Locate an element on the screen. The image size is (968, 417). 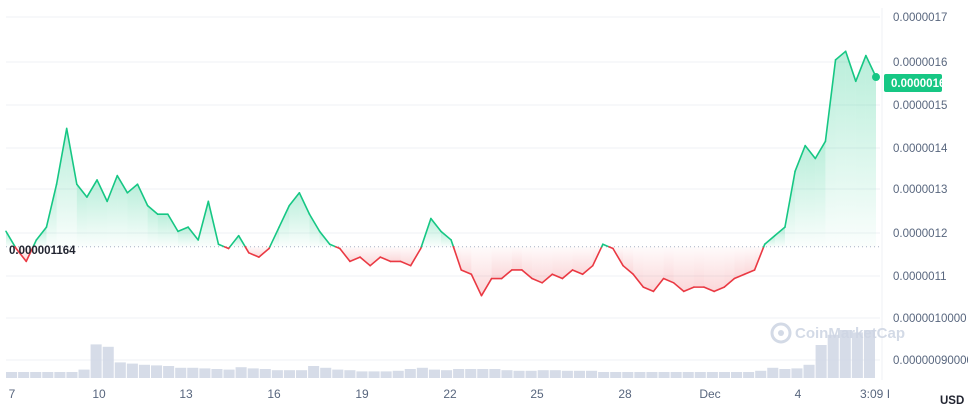
x-tick-label: 3:09 I is located at coordinates (875, 394).